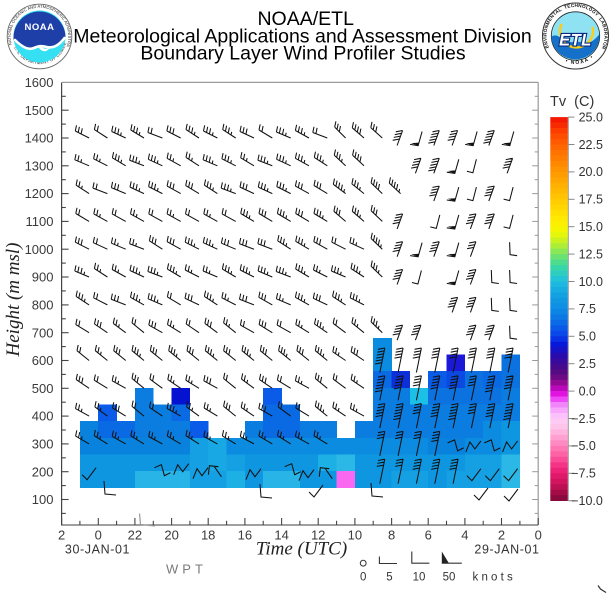  What do you see at coordinates (97, 550) in the screenshot?
I see `svg-text: 30-JAN-01` at bounding box center [97, 550].